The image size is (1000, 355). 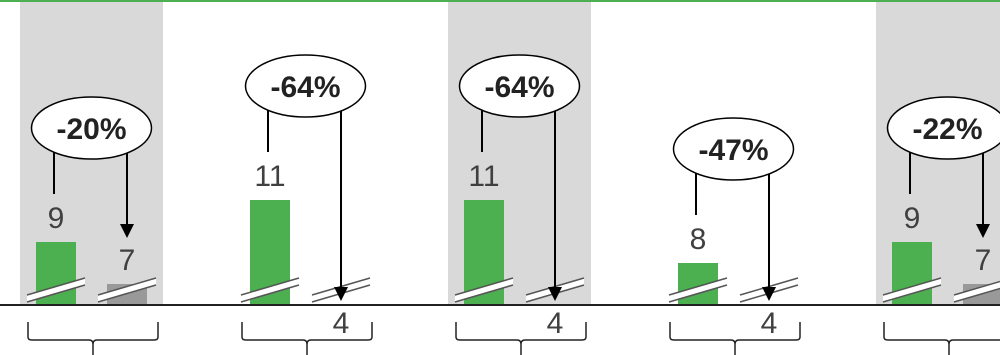 I want to click on change-label: -47%, so click(x=733, y=150).